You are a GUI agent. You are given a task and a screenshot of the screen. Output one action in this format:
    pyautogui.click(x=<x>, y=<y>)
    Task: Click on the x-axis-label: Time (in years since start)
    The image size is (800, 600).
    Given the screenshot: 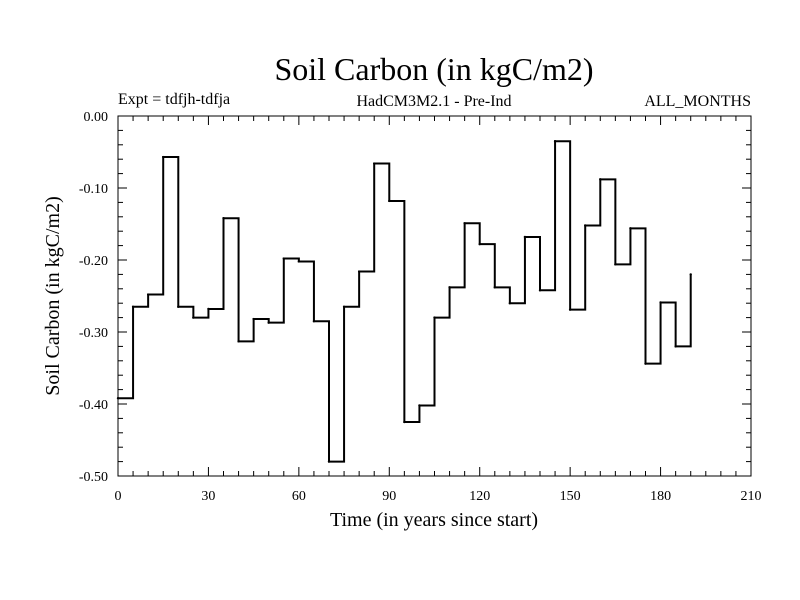 What is the action you would take?
    pyautogui.click(x=434, y=520)
    